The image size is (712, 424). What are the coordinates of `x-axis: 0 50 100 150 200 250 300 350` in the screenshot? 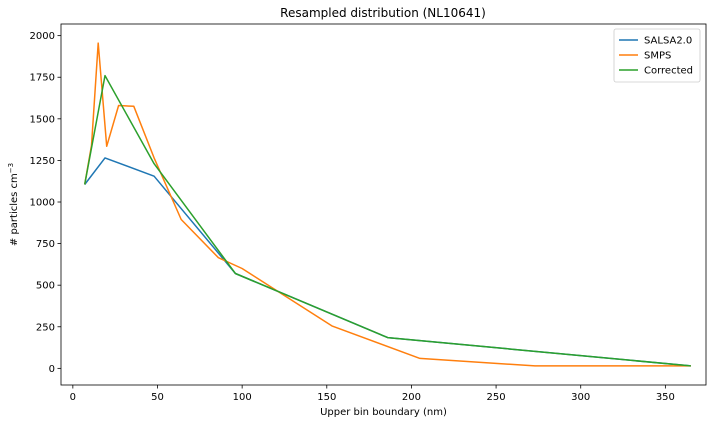 It's located at (372, 394).